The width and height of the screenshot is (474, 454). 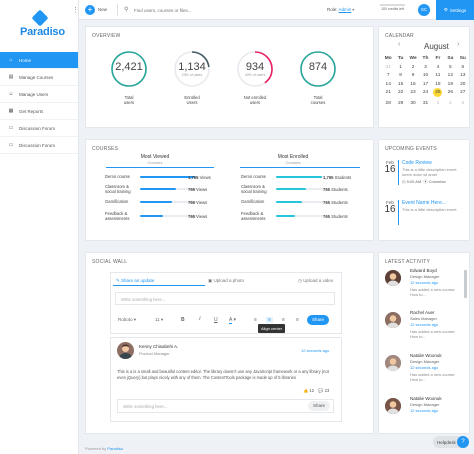 What do you see at coordinates (216, 320) in the screenshot?
I see `underline-icon: U` at bounding box center [216, 320].